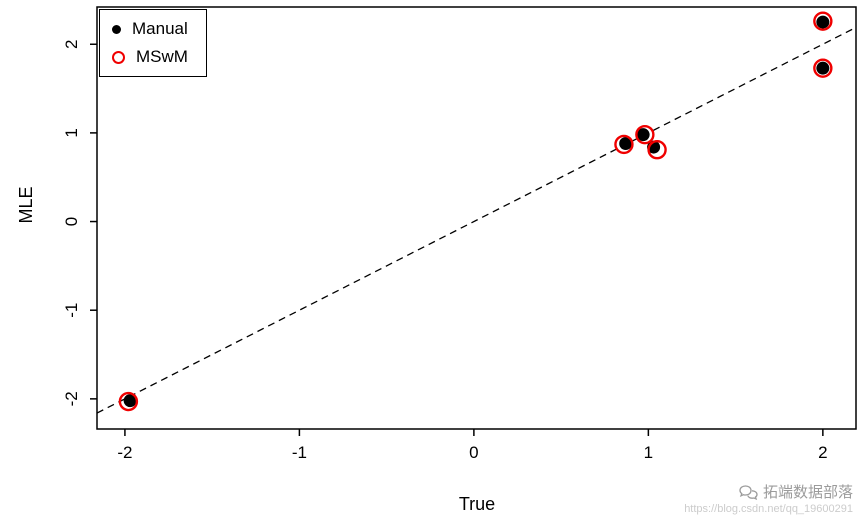  Describe the element at coordinates (118, 57) in the screenshot. I see `mswm-marker-icon` at that location.